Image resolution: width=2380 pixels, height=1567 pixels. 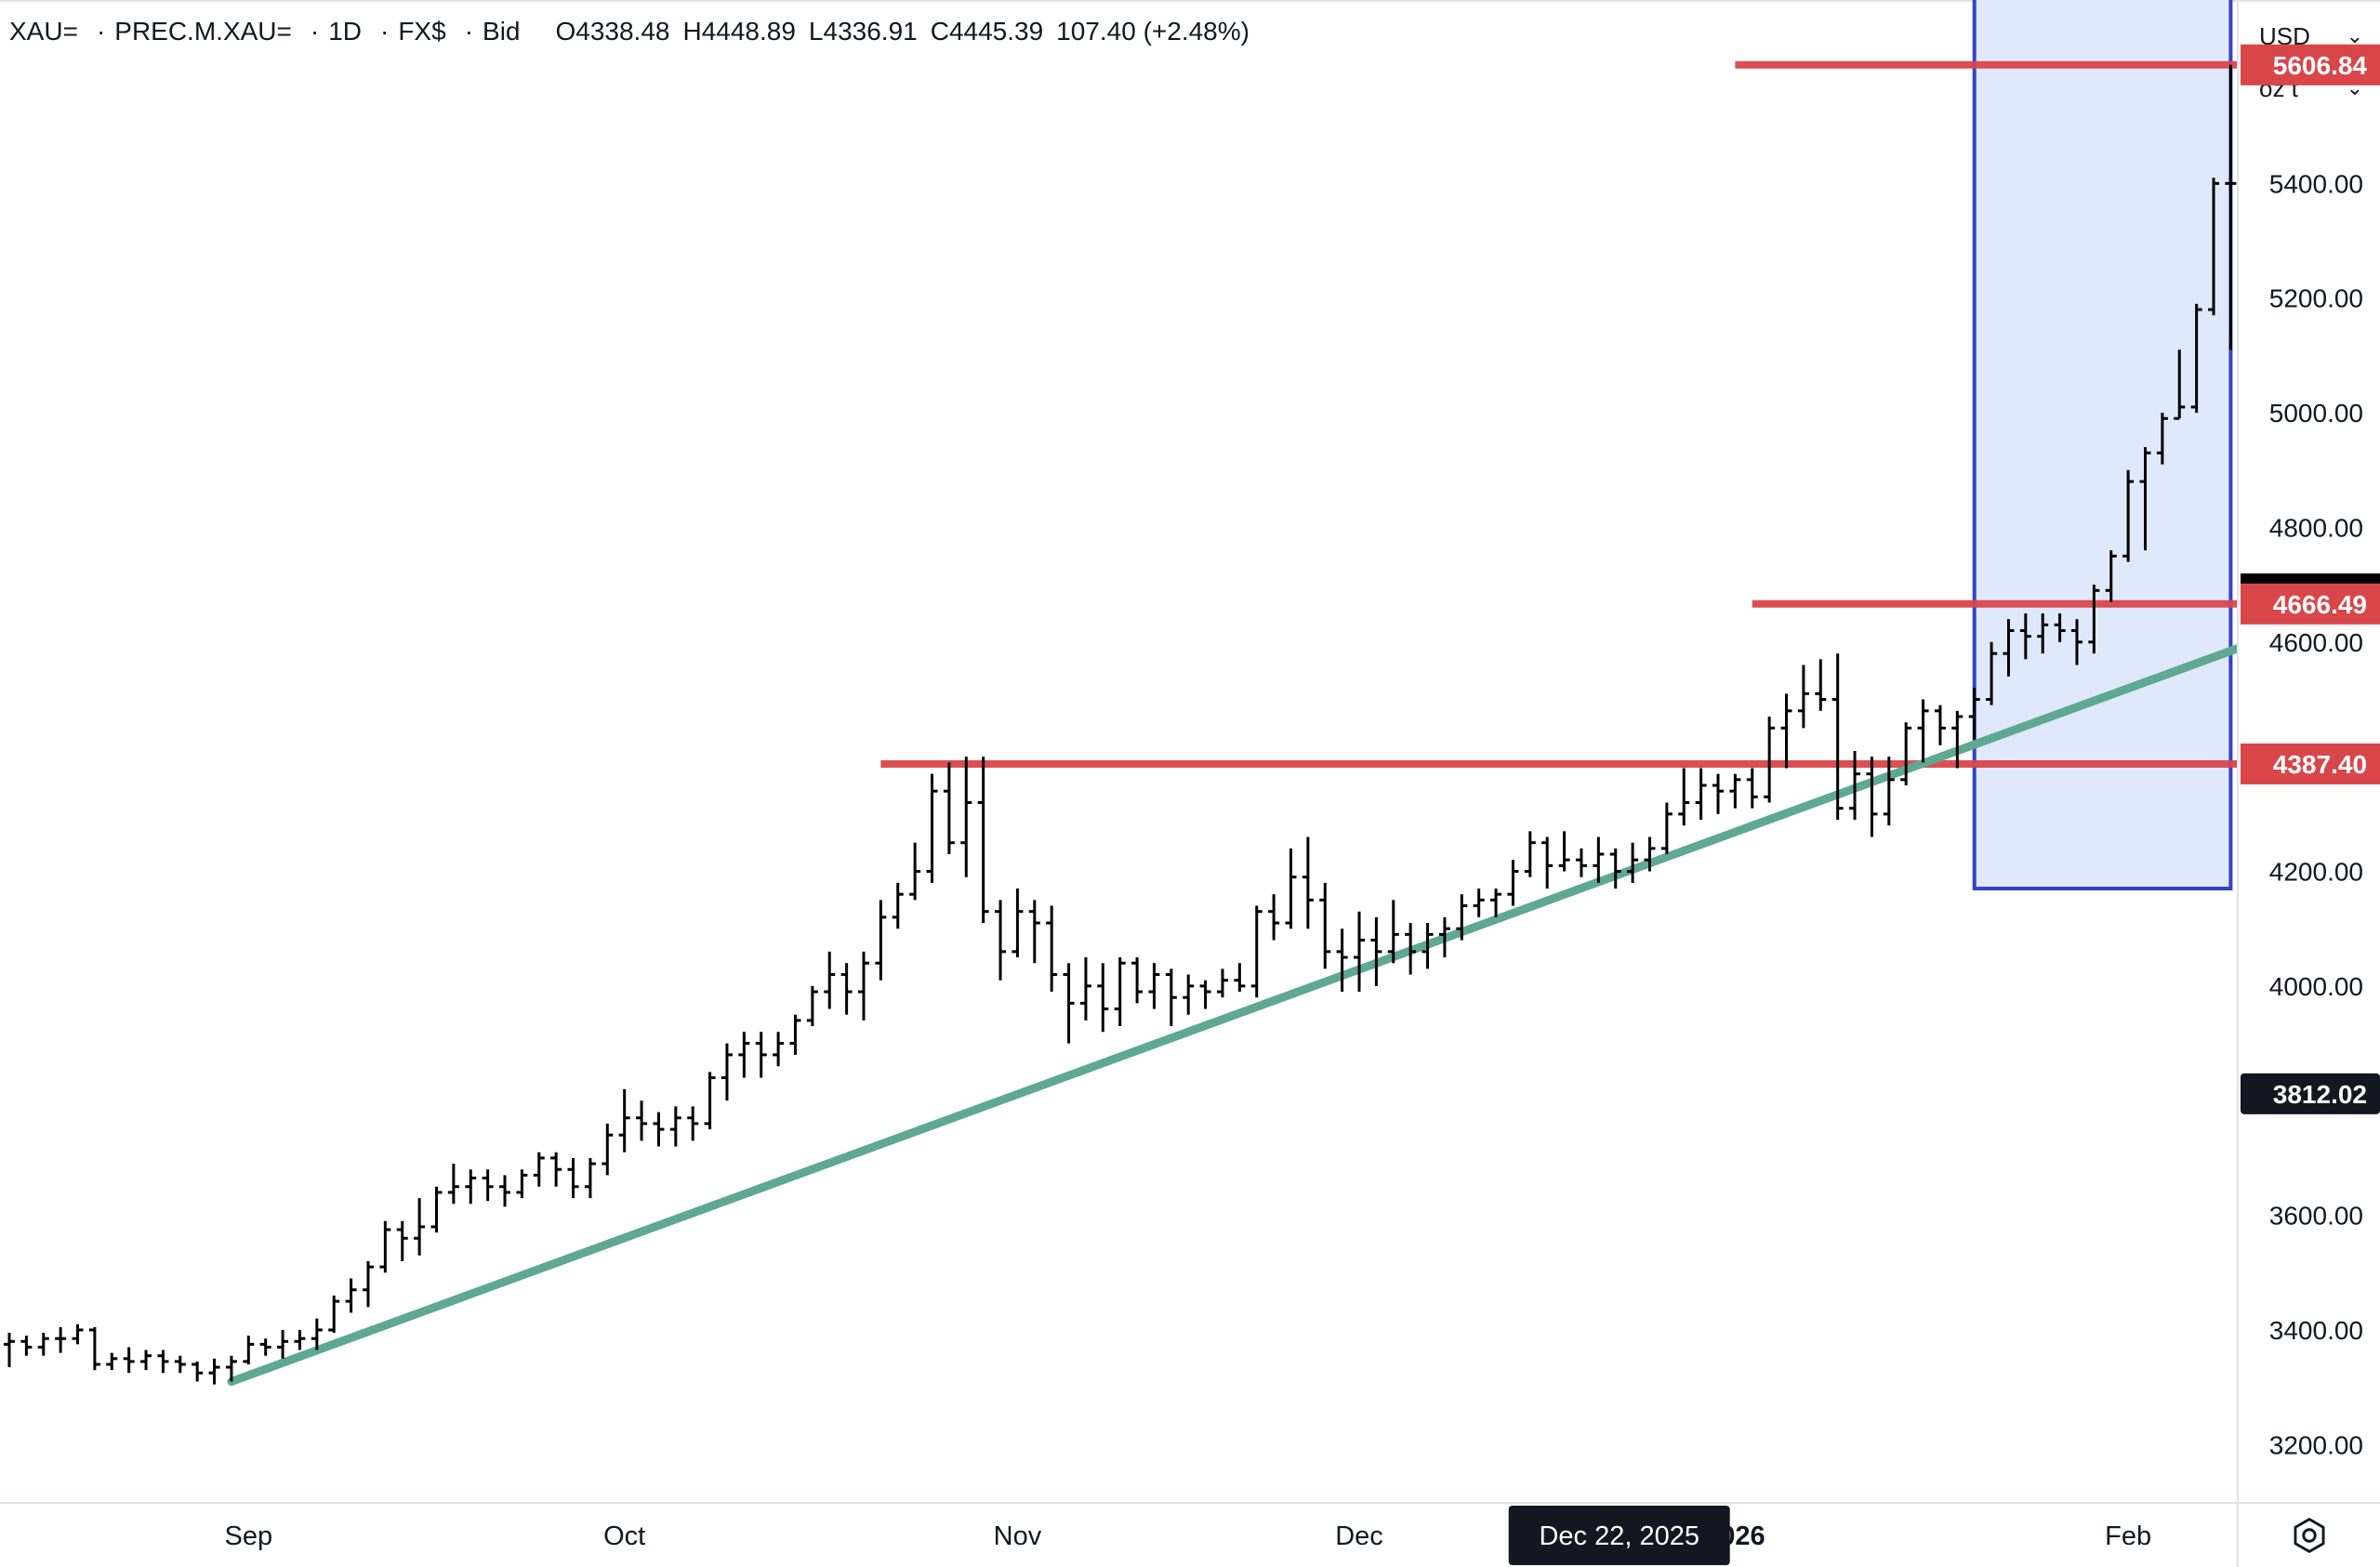 What do you see at coordinates (2310, 88) in the screenshot?
I see `unit-dropdown: oz t ⌄` at bounding box center [2310, 88].